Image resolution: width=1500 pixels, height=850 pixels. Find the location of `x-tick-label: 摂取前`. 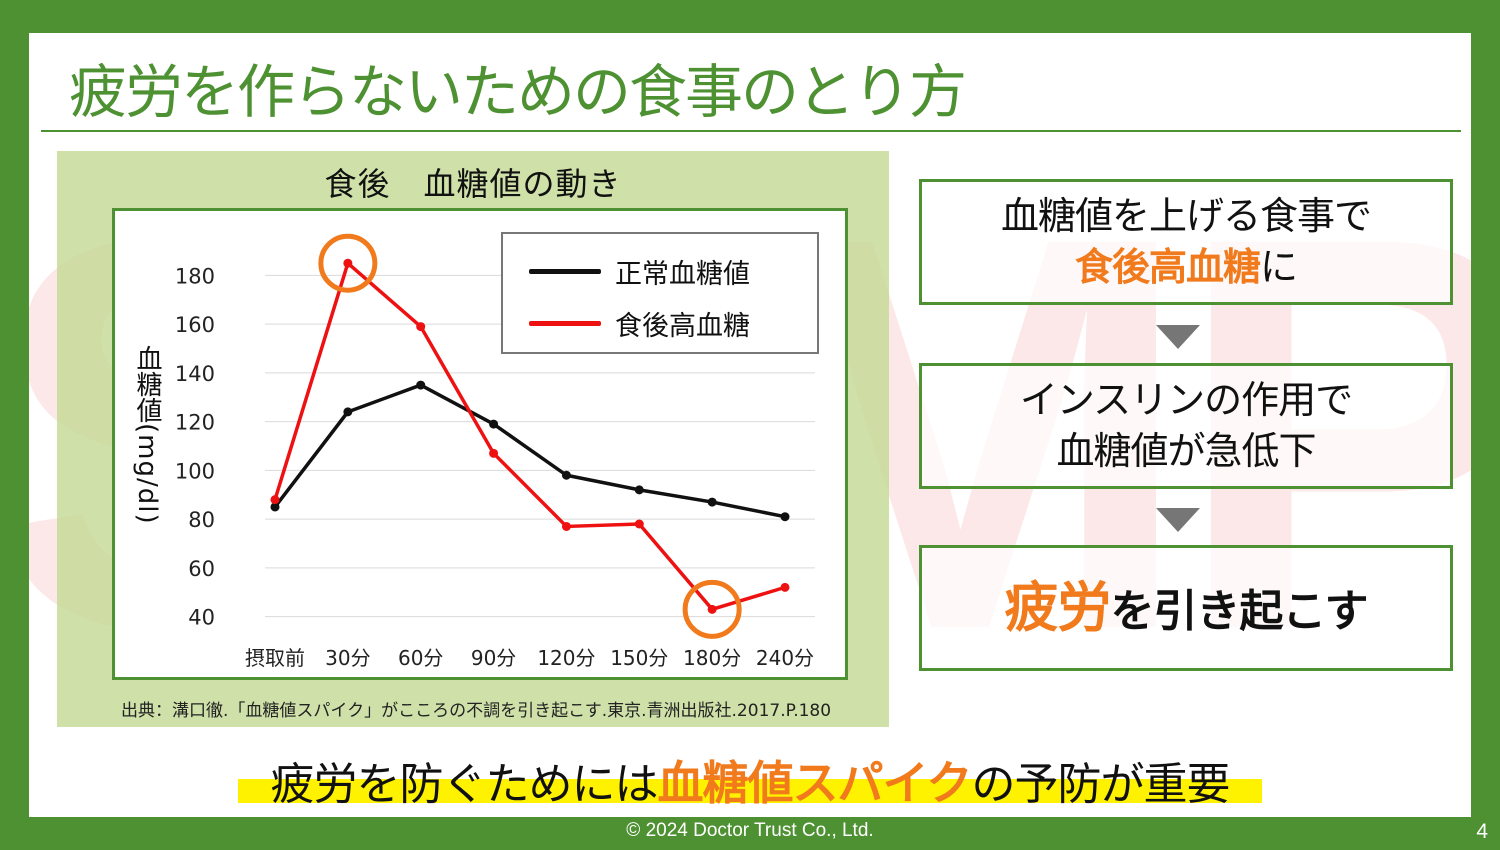

x-tick-label: 摂取前 is located at coordinates (275, 658).